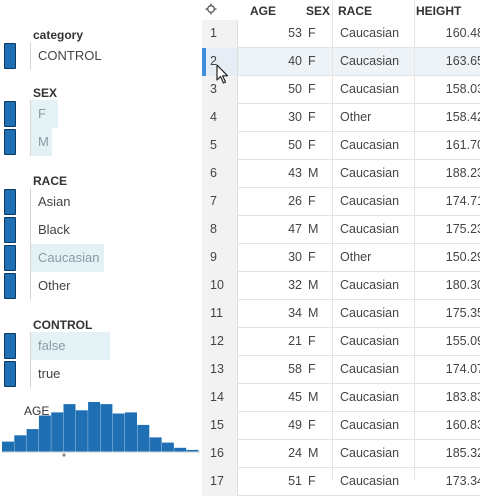  Describe the element at coordinates (295, 341) in the screenshot. I see `age-cell: 21` at that location.